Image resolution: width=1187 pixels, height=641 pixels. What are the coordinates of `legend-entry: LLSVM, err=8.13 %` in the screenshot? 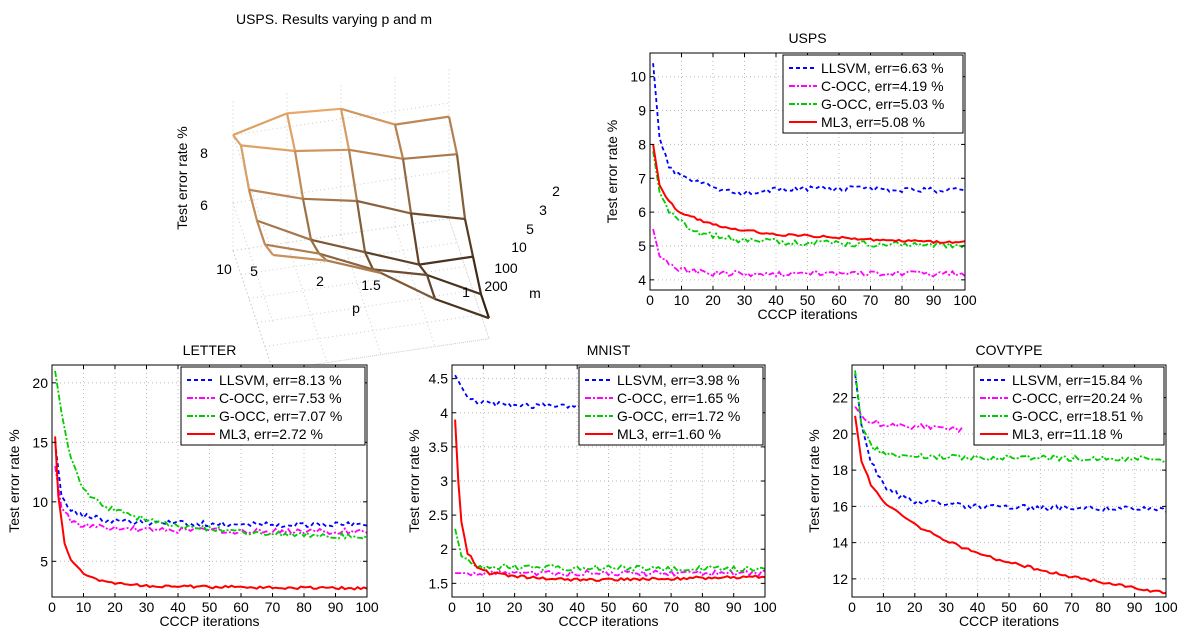 It's located at (280, 380).